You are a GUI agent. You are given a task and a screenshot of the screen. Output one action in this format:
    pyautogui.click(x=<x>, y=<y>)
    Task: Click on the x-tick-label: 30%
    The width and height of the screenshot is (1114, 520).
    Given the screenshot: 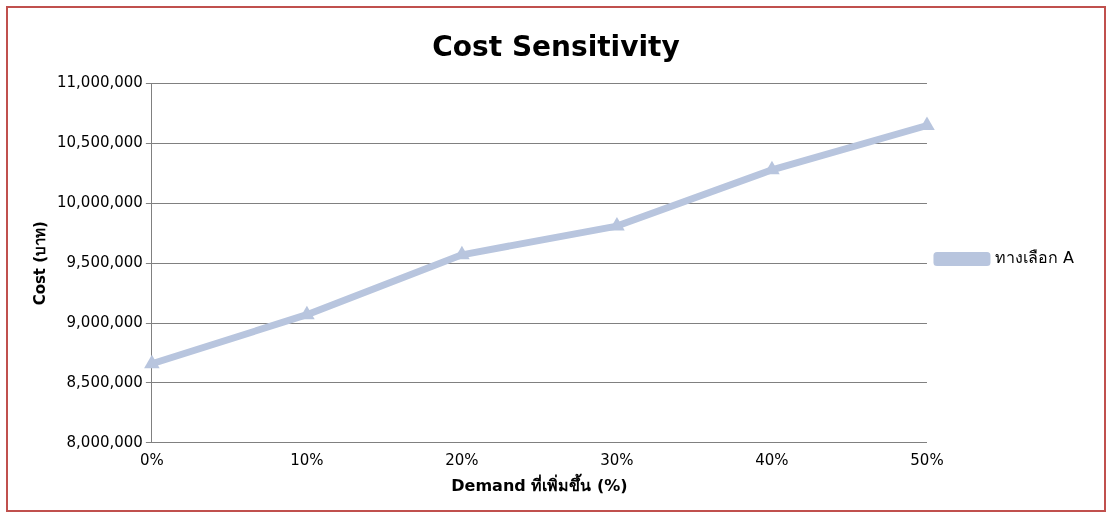 What is the action you would take?
    pyautogui.click(x=617, y=459)
    